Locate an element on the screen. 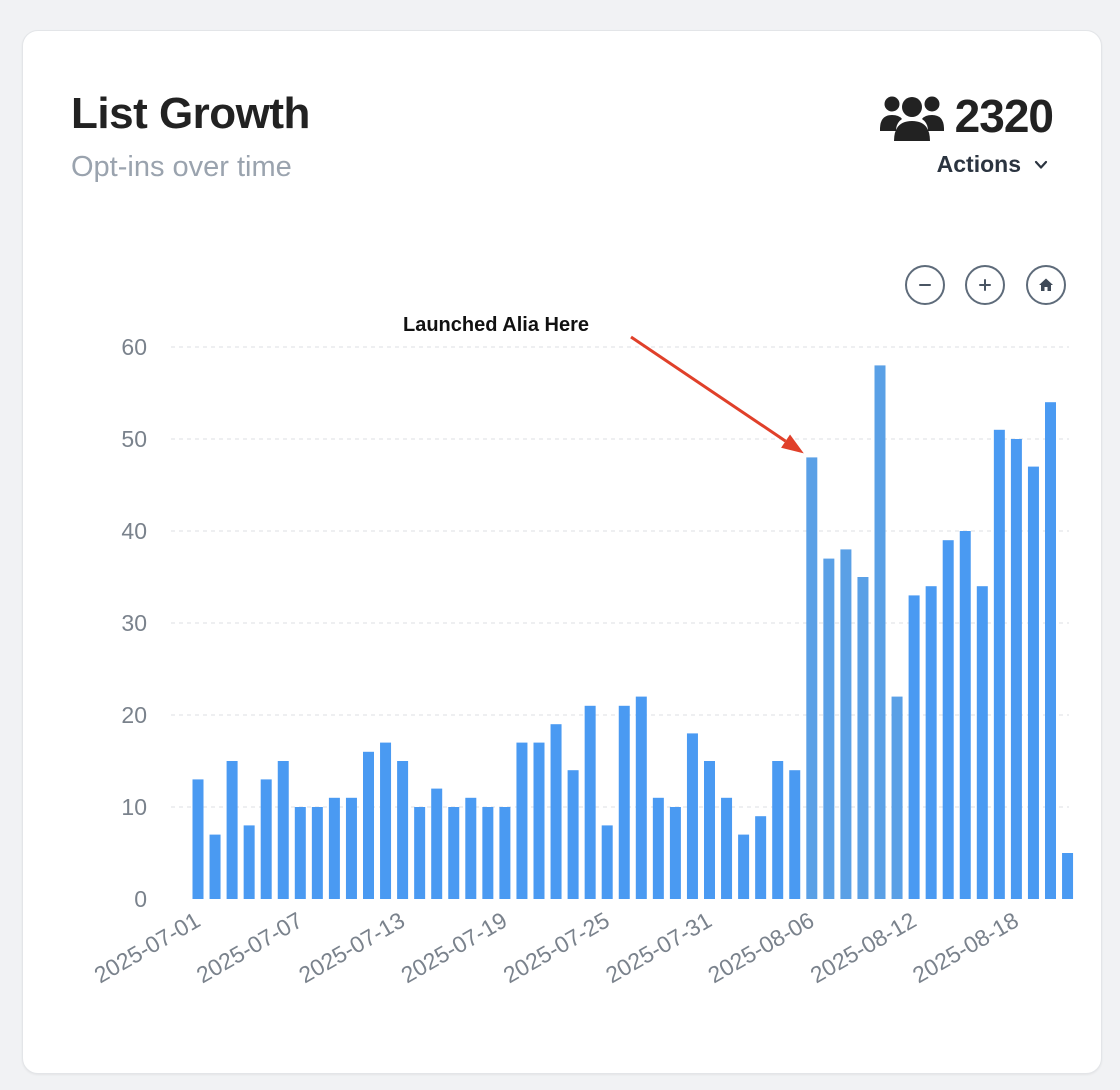  actions-label: Actions is located at coordinates (978, 164).